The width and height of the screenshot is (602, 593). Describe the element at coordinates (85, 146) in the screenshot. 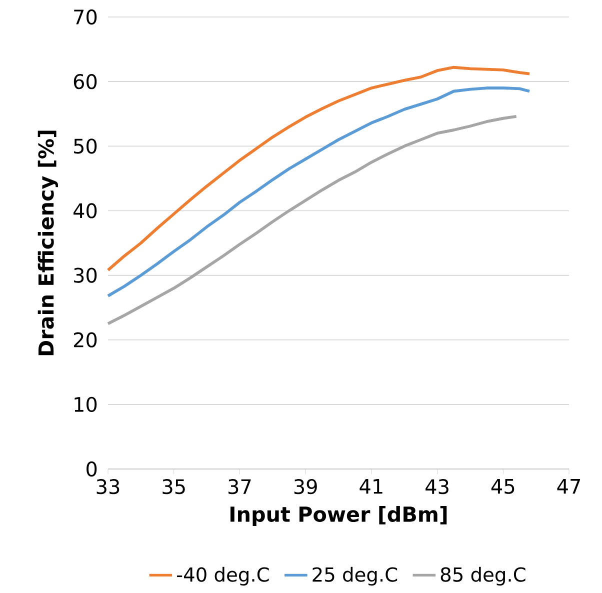

I see `y-tick-label: 50` at that location.